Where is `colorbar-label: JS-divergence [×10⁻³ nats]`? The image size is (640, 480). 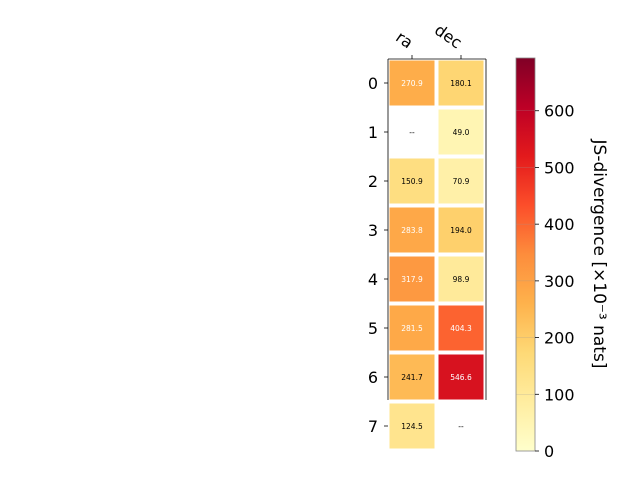 colorbar-label: JS-divergence [×10⁻³ nats] is located at coordinates (599, 254).